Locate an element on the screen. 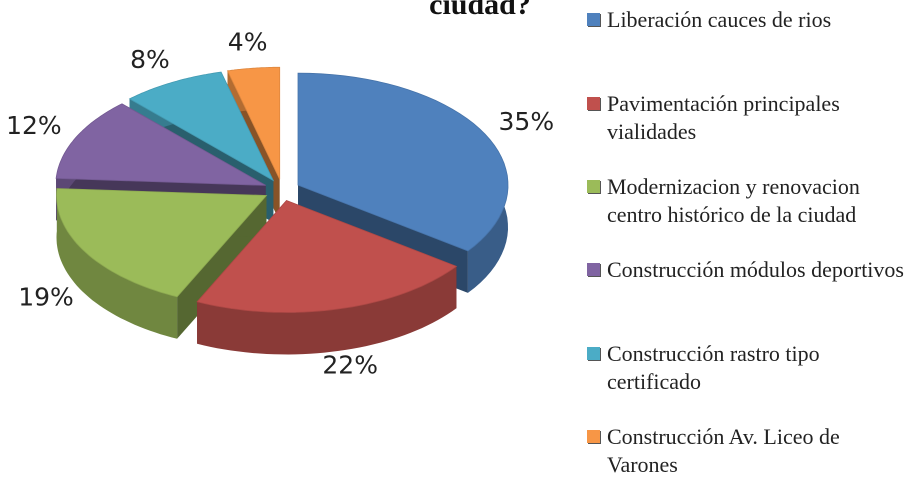 The height and width of the screenshot is (480, 909). data-label: 35% is located at coordinates (527, 121).